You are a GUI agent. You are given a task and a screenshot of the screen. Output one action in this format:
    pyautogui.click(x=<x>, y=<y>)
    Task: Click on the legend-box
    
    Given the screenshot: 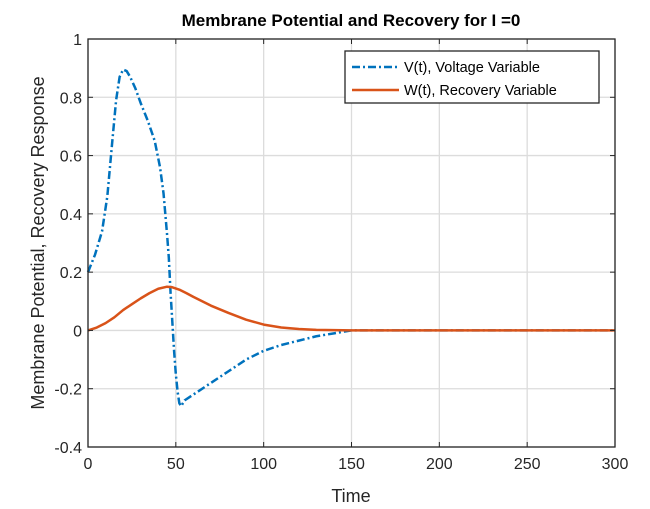 What is the action you would take?
    pyautogui.click(x=472, y=77)
    